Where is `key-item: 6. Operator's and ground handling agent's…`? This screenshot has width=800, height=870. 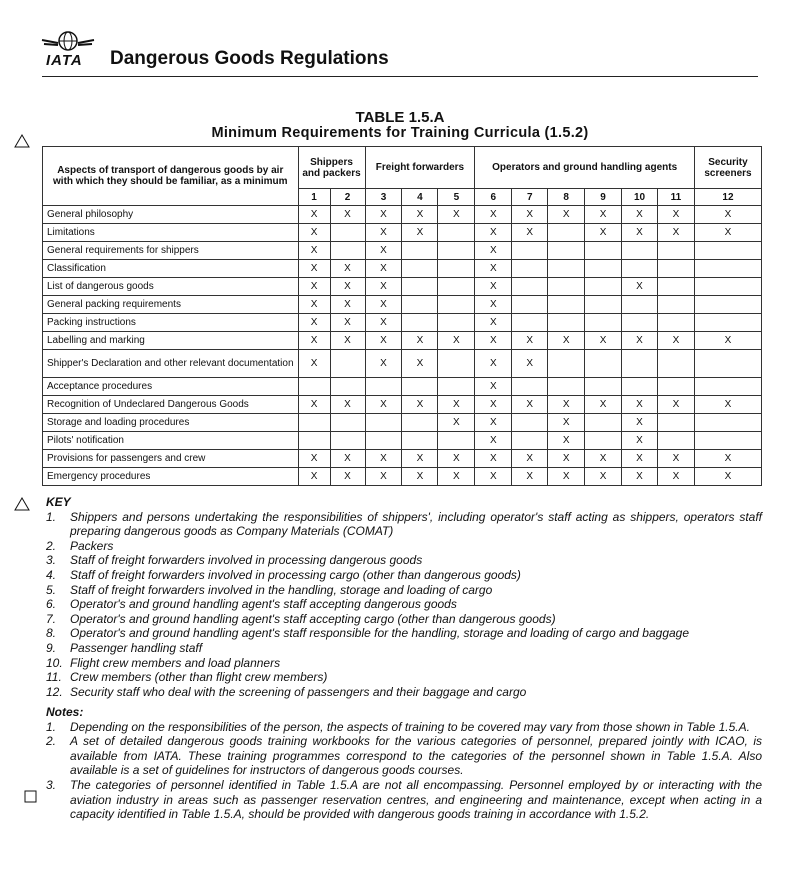 key-item: 6. Operator's and ground handling agent's… is located at coordinates (404, 604).